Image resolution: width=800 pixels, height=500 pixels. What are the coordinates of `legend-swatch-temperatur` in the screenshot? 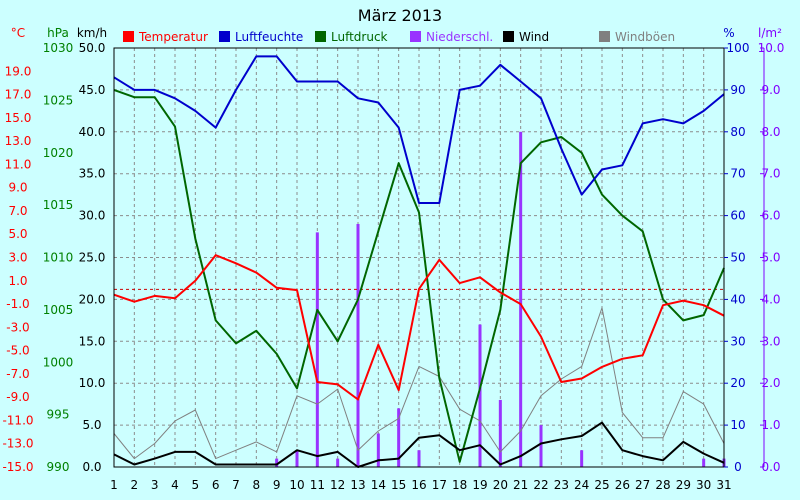 It's located at (128, 36).